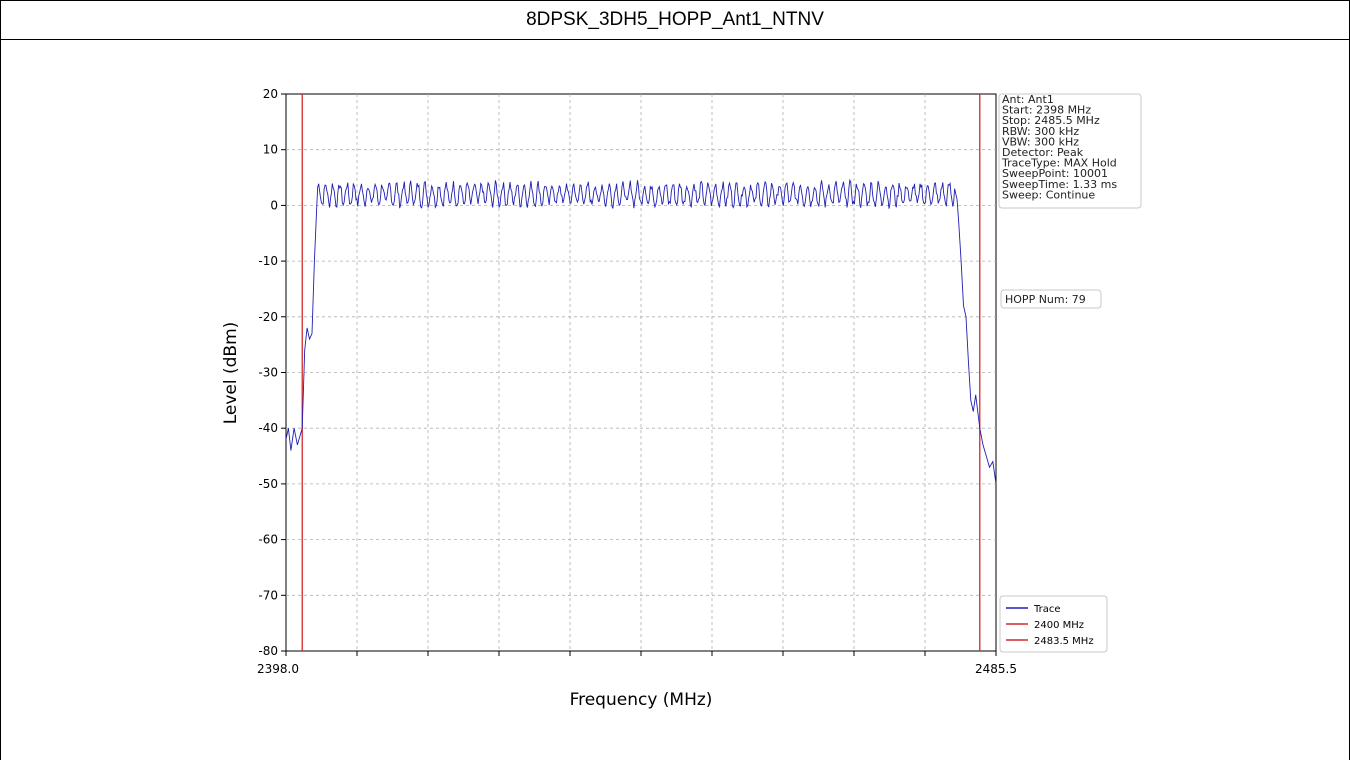 The height and width of the screenshot is (761, 1350). I want to click on info-line: VBW: 300 kHz, so click(1040, 141).